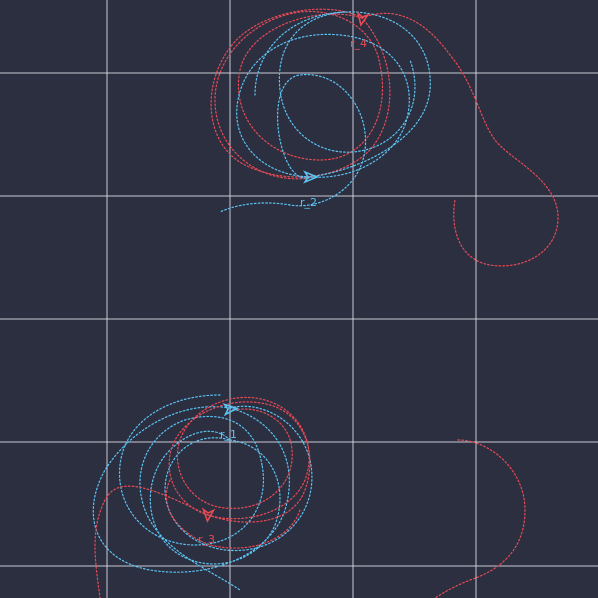 The height and width of the screenshot is (598, 598). Describe the element at coordinates (358, 43) in the screenshot. I see `robot-label-r4: r_4` at that location.